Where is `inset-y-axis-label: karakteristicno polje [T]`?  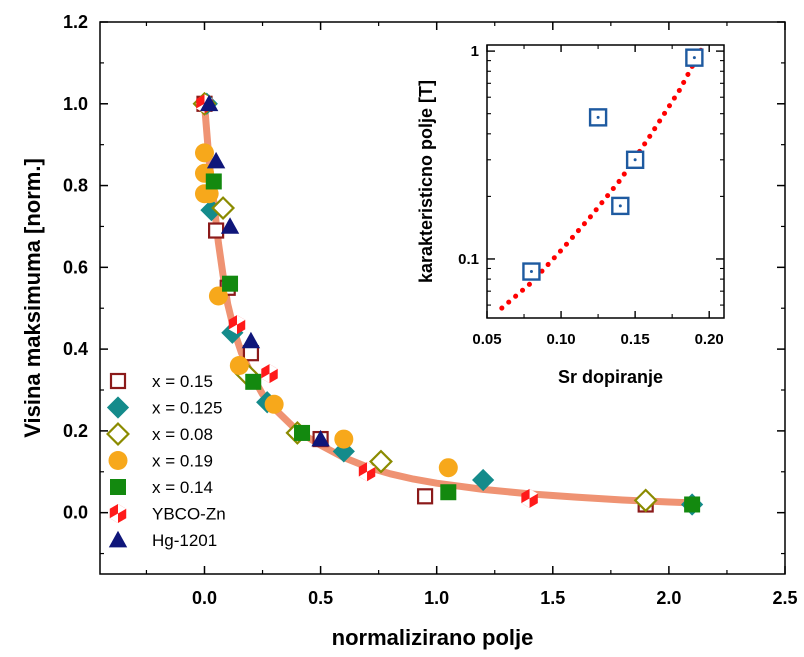
inset-y-axis-label: karakteristicno polje [T] is located at coordinates (426, 181).